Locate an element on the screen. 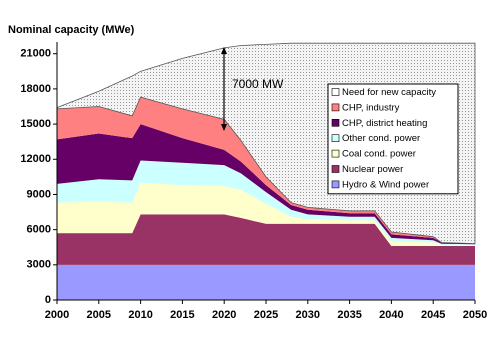 This screenshot has height=338, width=500. x-tick-label: 2015 is located at coordinates (182, 315).